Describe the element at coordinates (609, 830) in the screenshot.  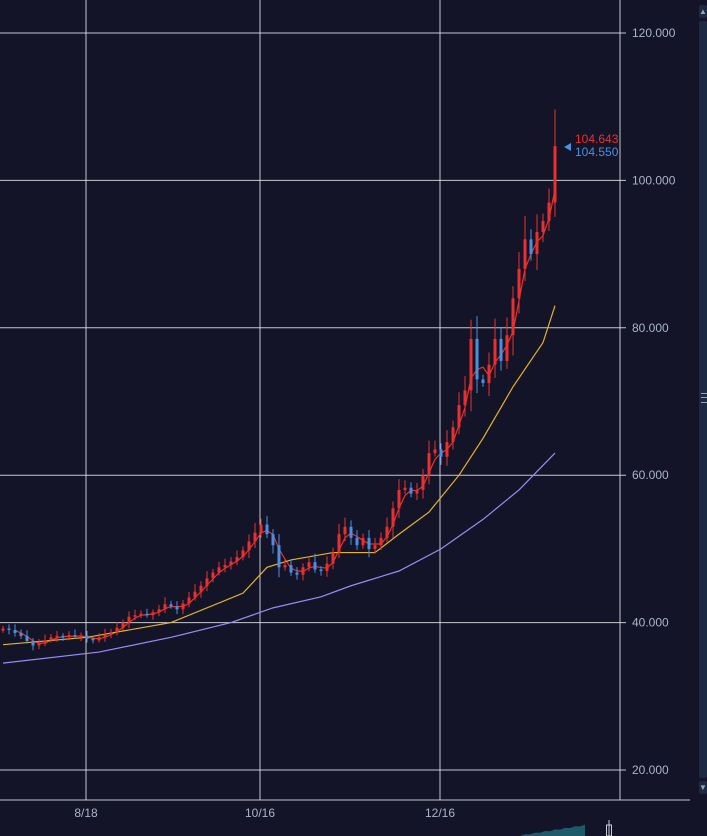
I see `navigator-handle-grip-icon` at that location.